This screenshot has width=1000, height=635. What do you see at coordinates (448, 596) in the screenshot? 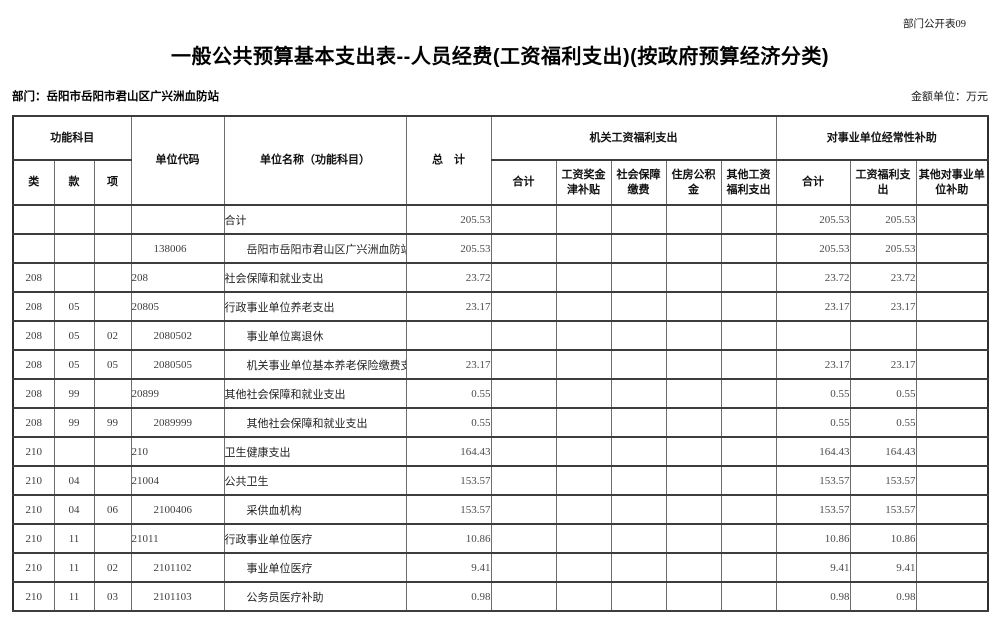
I see `cell-grand-total: 0.98` at bounding box center [448, 596].